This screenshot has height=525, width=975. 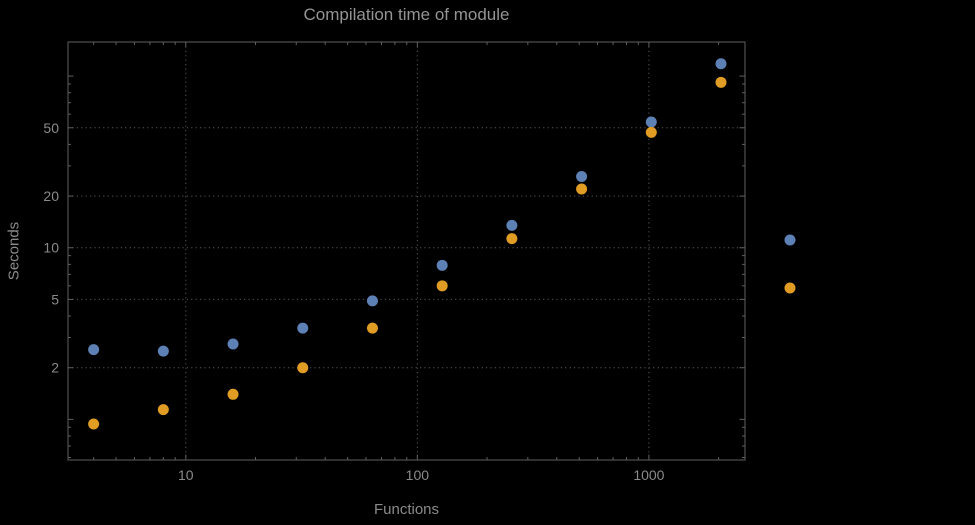 What do you see at coordinates (406, 14) in the screenshot?
I see `chart-title: Compilation time of module` at bounding box center [406, 14].